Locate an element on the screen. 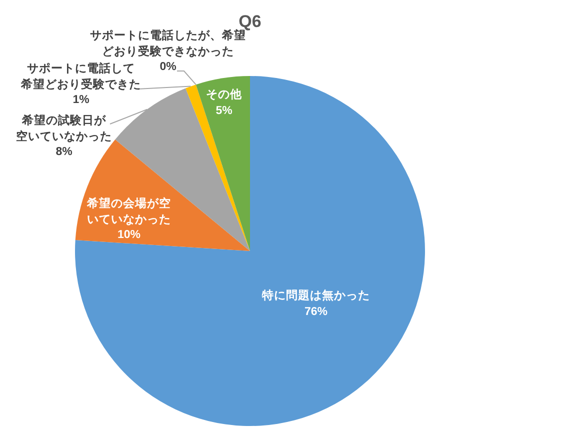 The image size is (579, 443). slice-label: その他 is located at coordinates (224, 95).